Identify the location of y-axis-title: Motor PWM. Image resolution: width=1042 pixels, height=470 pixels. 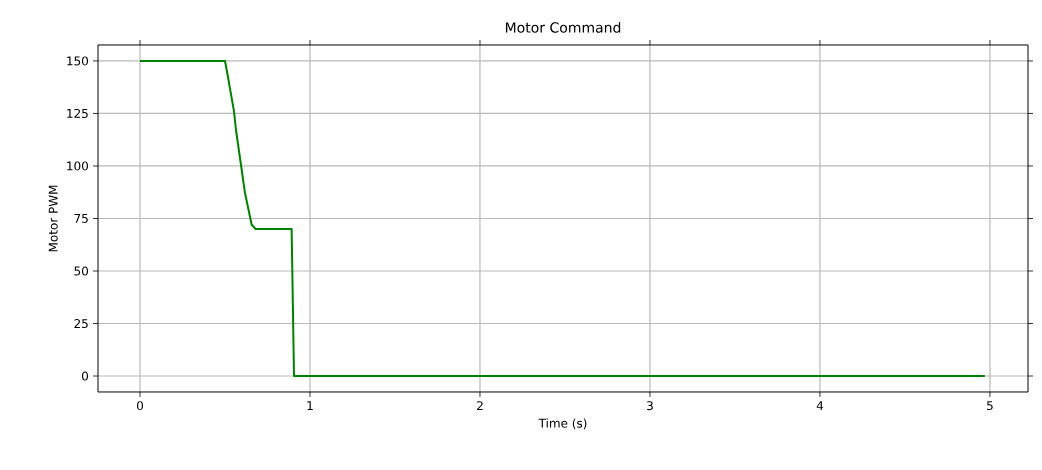
(53, 218).